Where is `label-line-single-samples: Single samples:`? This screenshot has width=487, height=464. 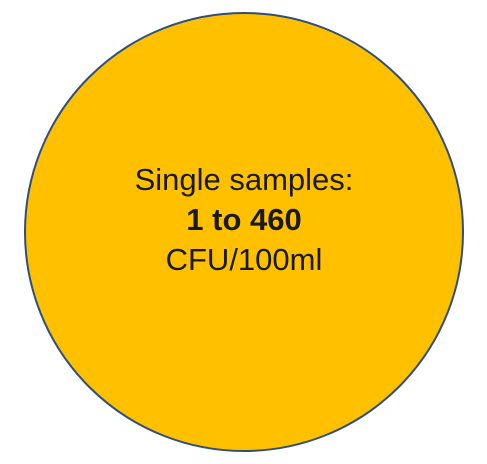 label-line-single-samples: Single samples: is located at coordinates (244, 179).